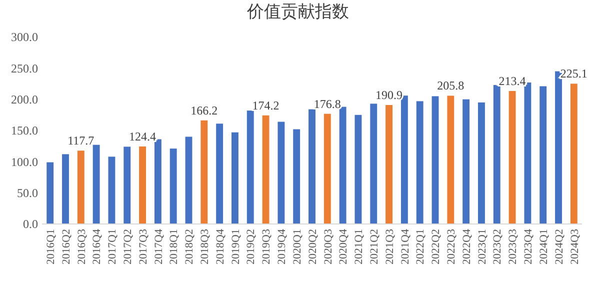  I want to click on x-tick-label: 2018Q4, so click(220, 246).